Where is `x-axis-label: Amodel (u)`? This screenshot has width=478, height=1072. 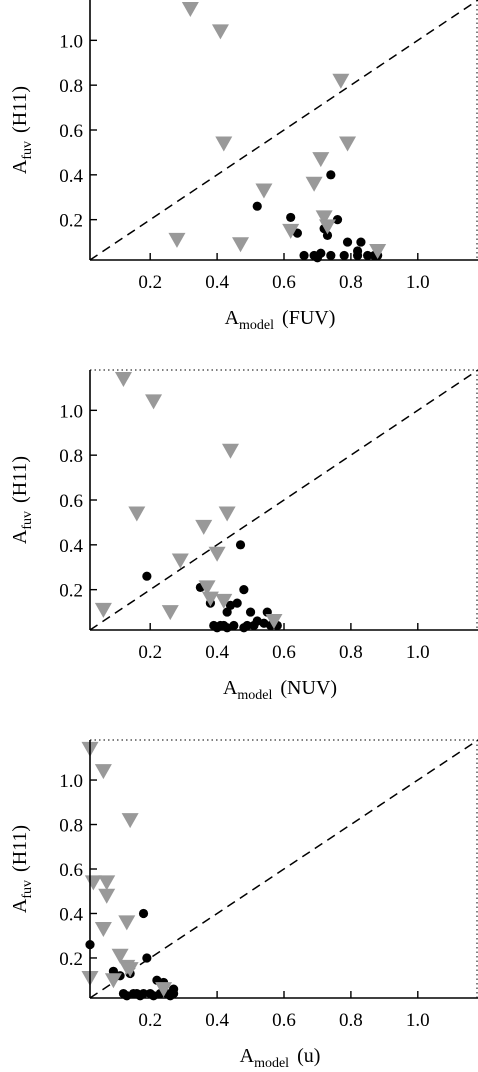
x-axis-label: Amodel (u) is located at coordinates (280, 1058).